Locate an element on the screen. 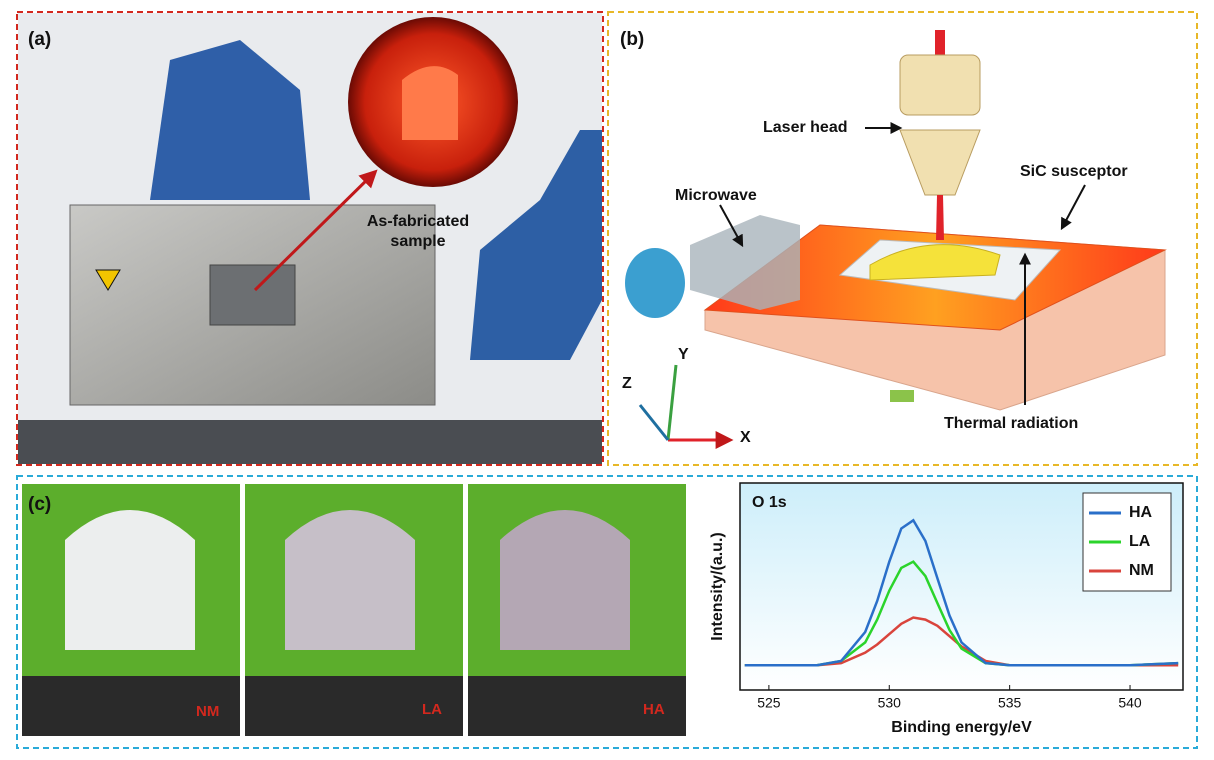 The image size is (1214, 760). x-tick-label: 535 is located at coordinates (1010, 703).